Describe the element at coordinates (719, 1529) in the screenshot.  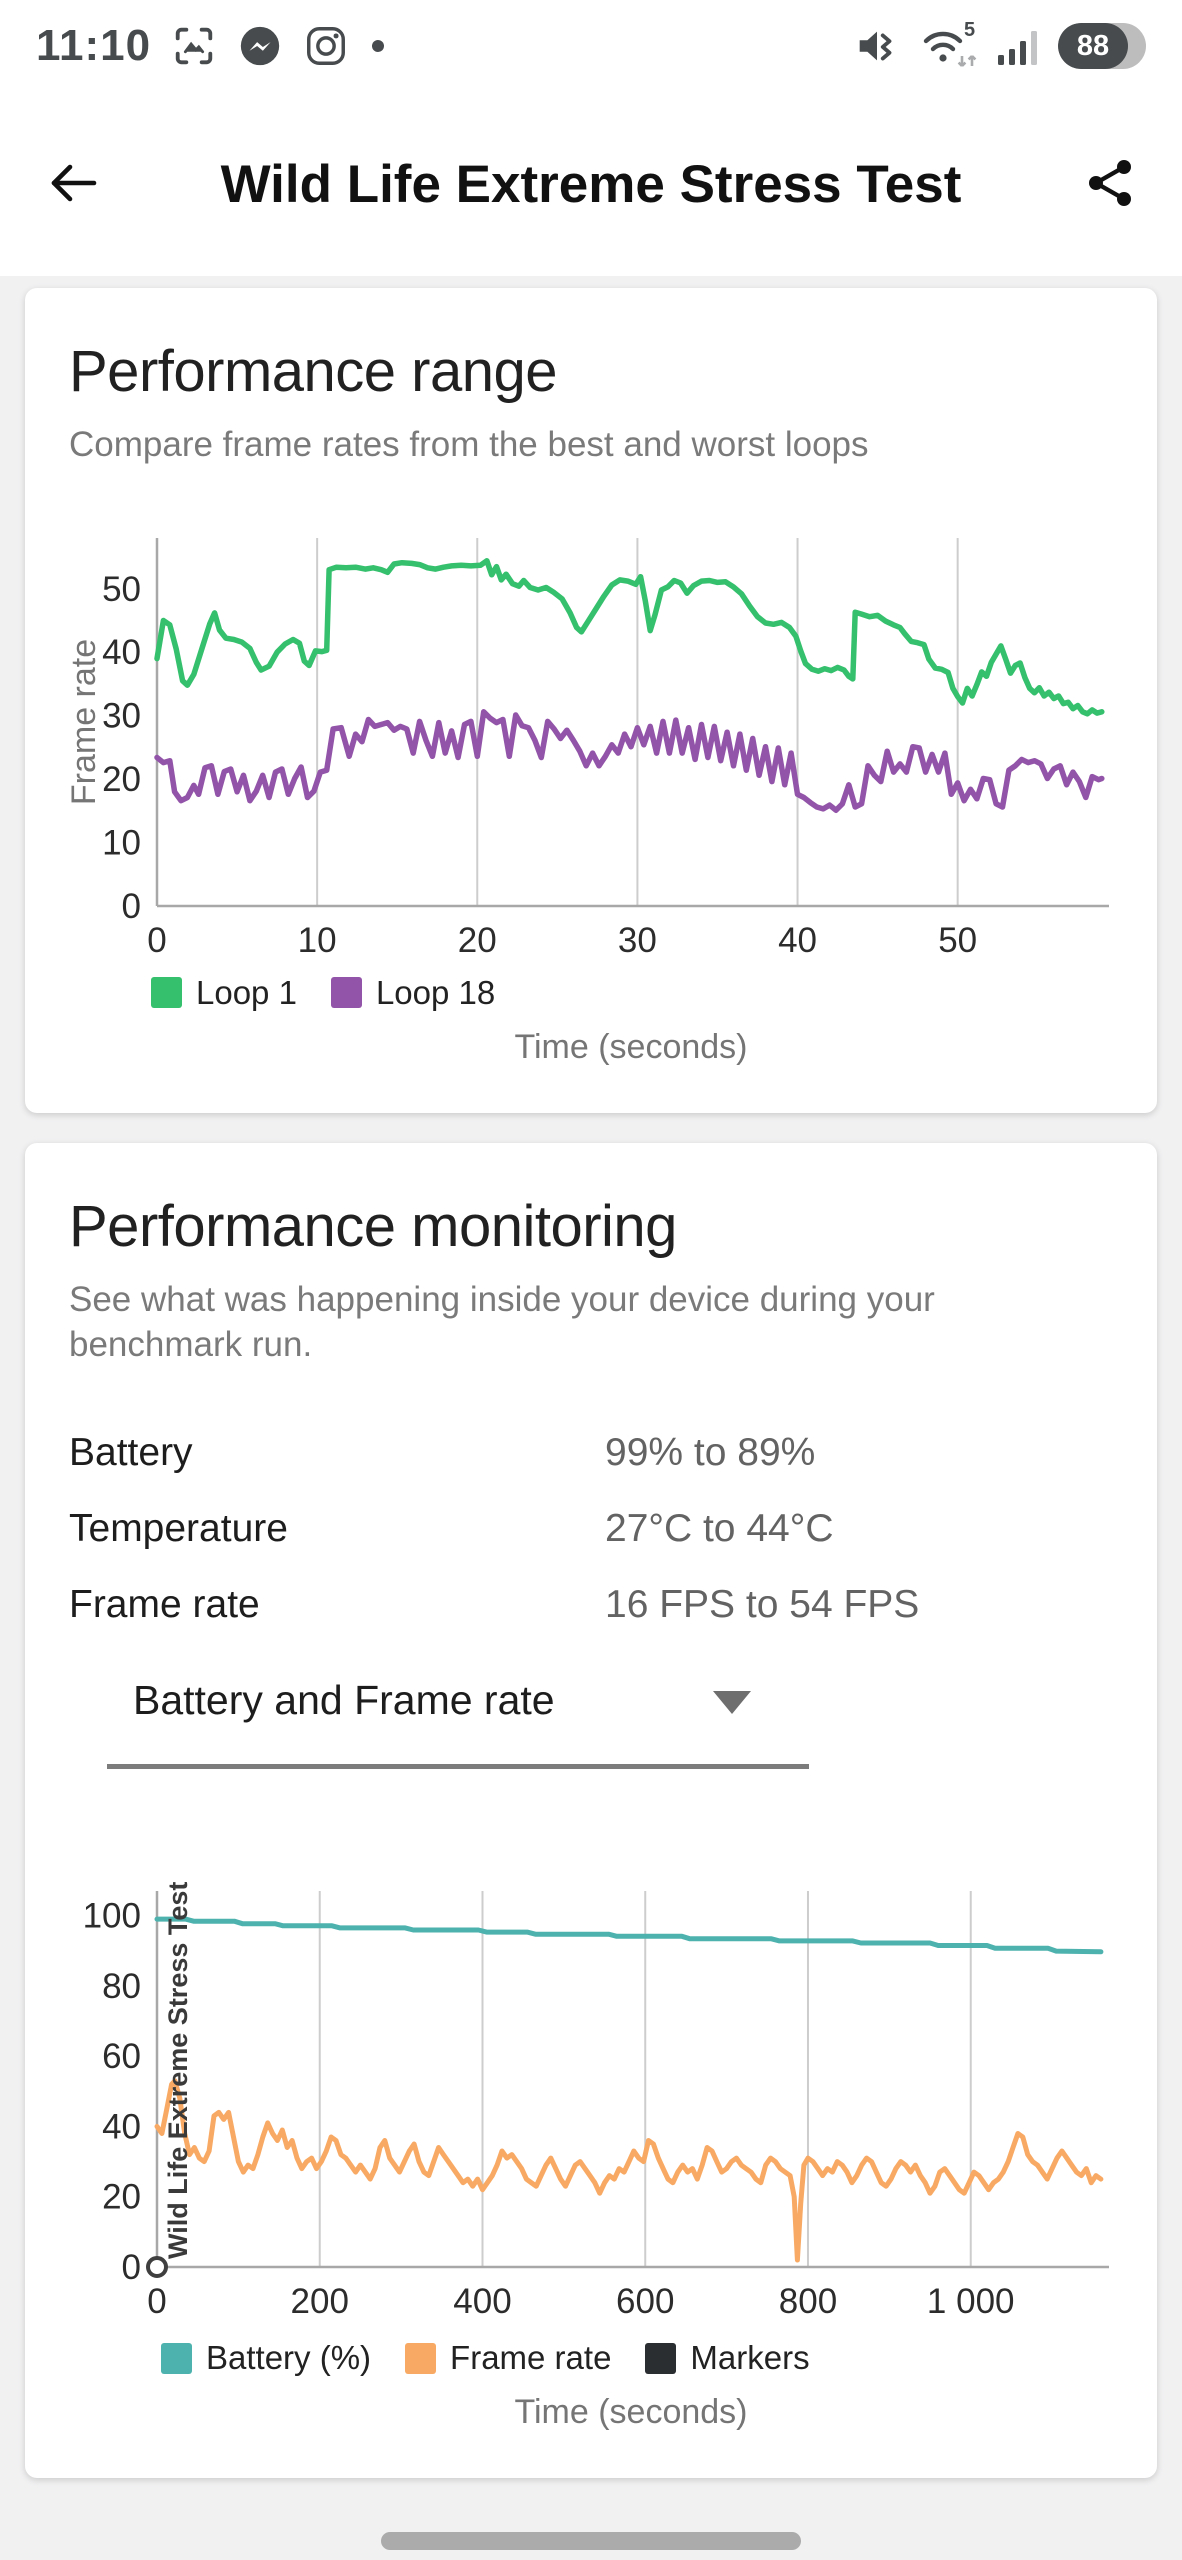
I see `temperature-row-value: 27°C to 44°C` at that location.